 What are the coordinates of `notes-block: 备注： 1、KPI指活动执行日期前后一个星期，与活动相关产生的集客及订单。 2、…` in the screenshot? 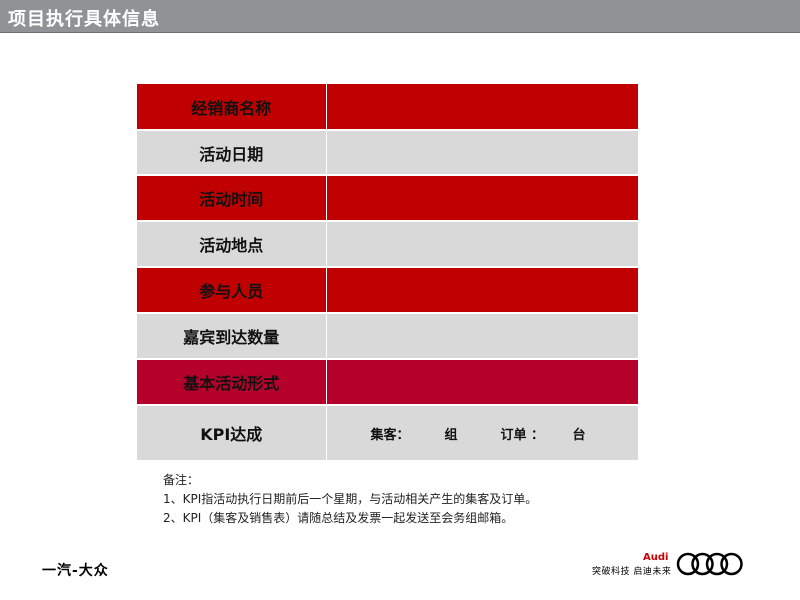 It's located at (350, 499).